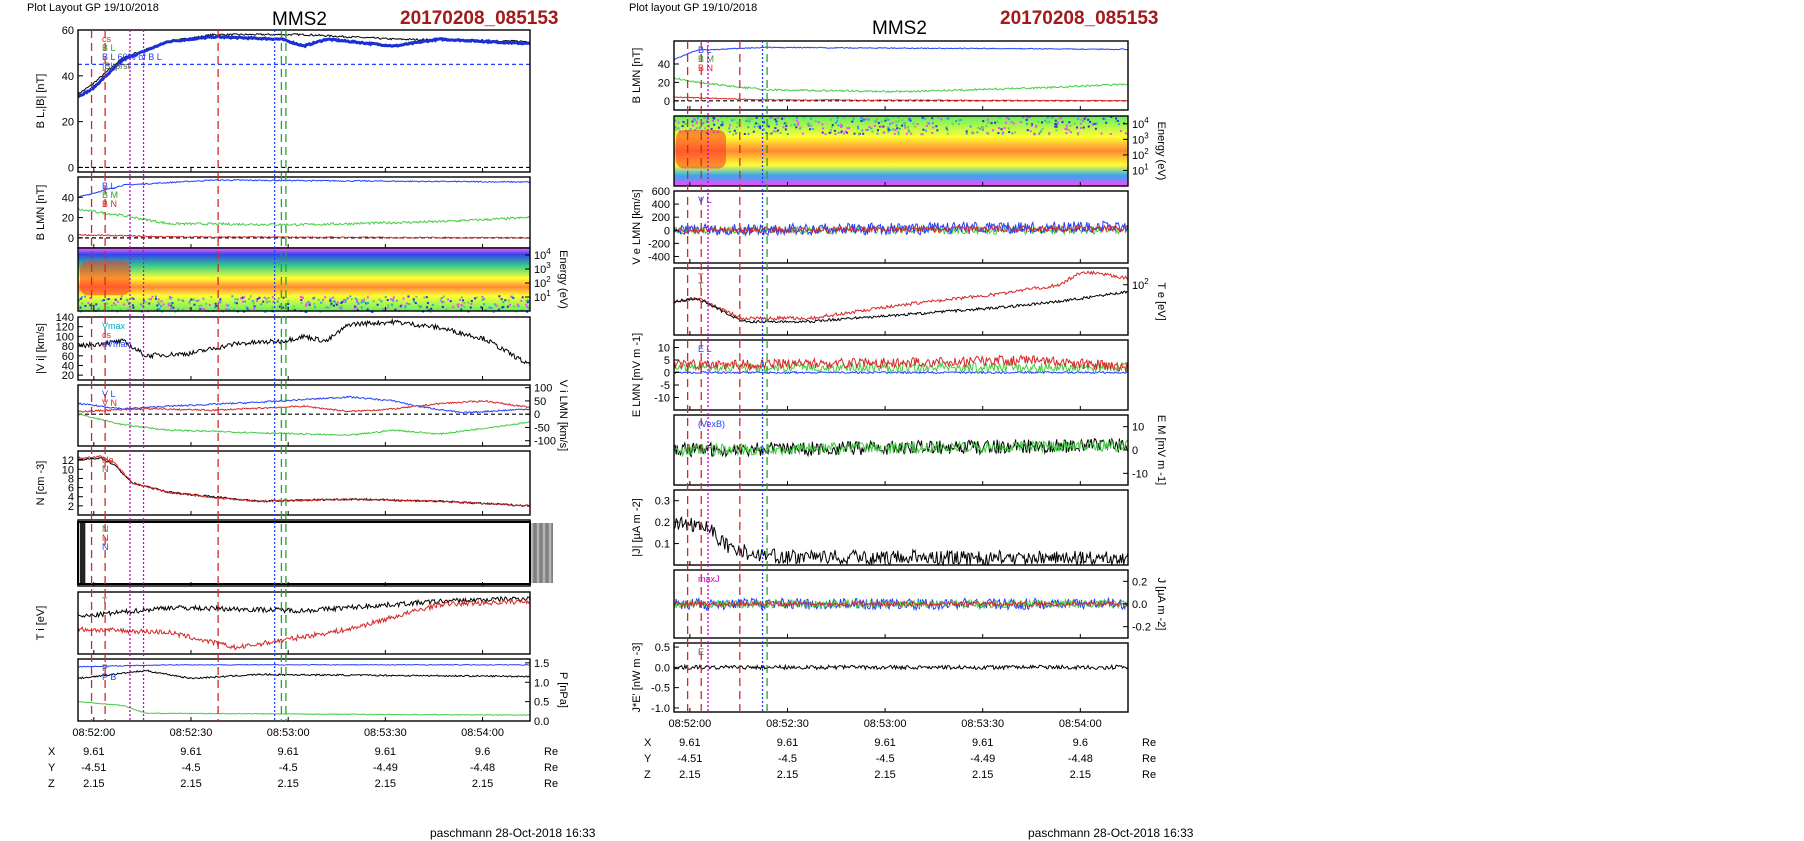  What do you see at coordinates (660, 689) in the screenshot?
I see `y-tick-label: -0.5` at bounding box center [660, 689].